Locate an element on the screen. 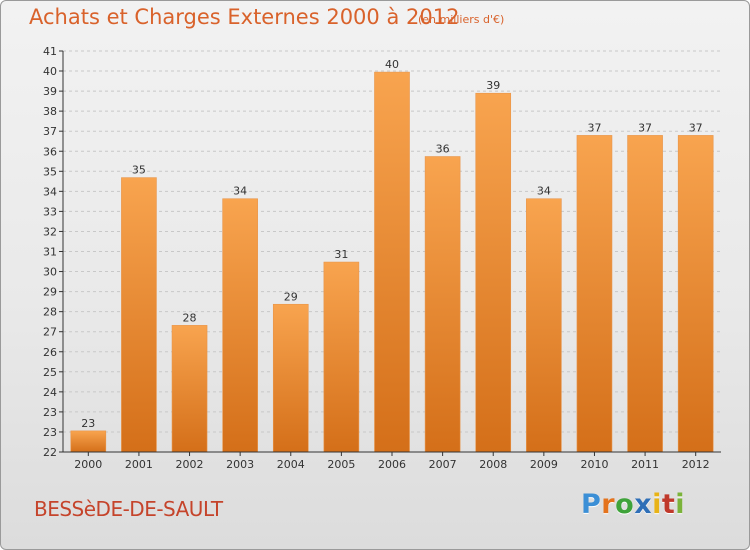 This screenshot has height=550, width=750. y-tick-label: 35 is located at coordinates (50, 171).